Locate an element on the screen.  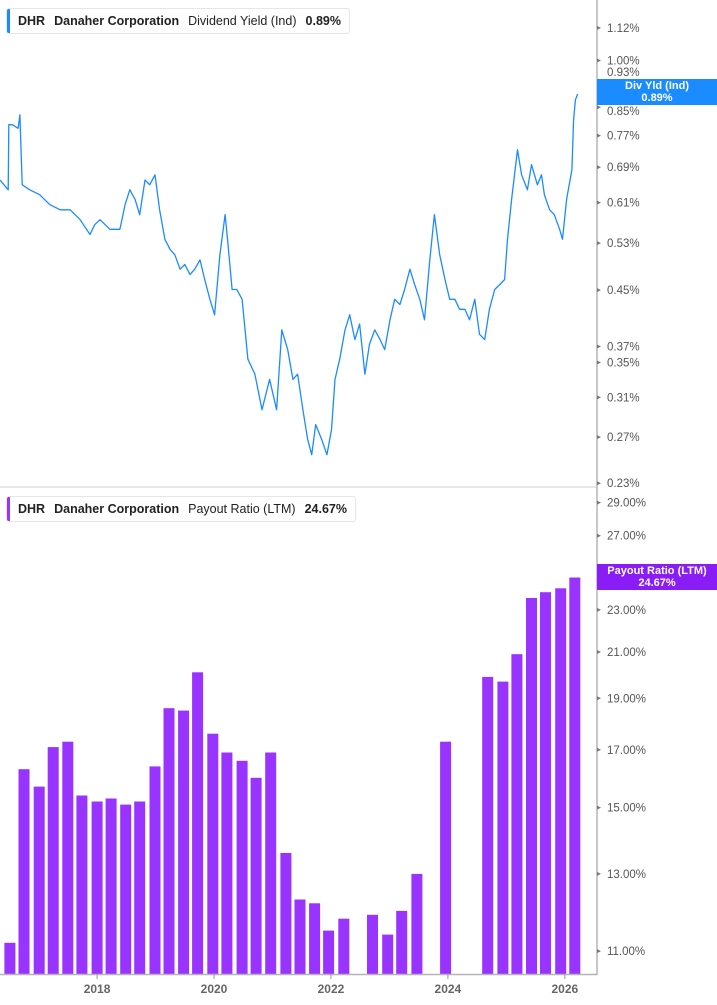
y-tick-label: 19.00% is located at coordinates (626, 699).